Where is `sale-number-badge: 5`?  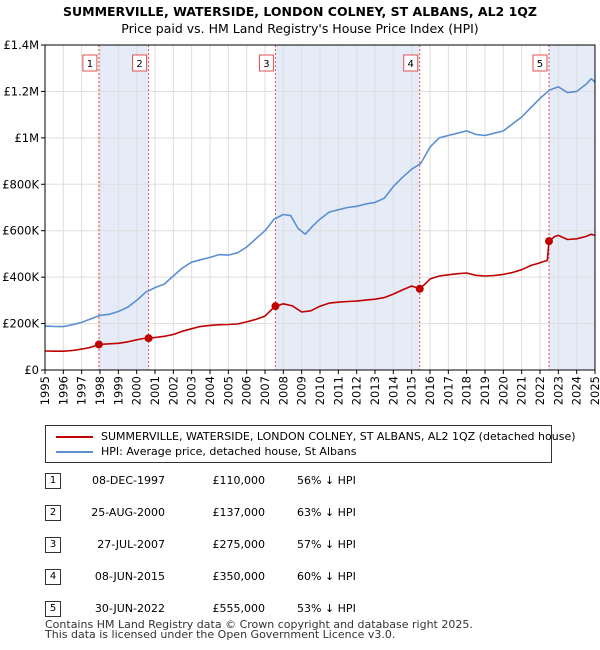 sale-number-badge: 5 is located at coordinates (53, 609).